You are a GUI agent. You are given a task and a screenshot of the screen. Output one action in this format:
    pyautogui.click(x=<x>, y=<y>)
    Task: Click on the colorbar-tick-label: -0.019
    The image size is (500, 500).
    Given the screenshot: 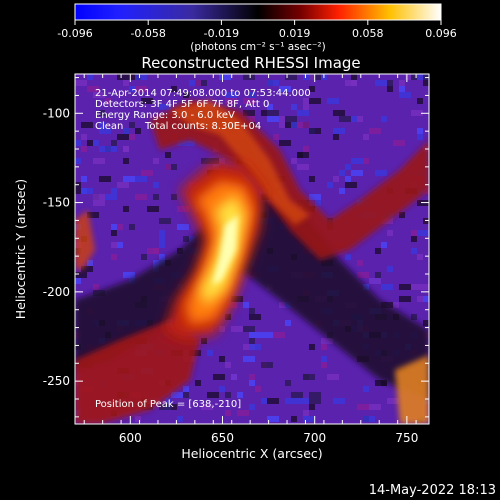 What is the action you would take?
    pyautogui.click(x=221, y=33)
    